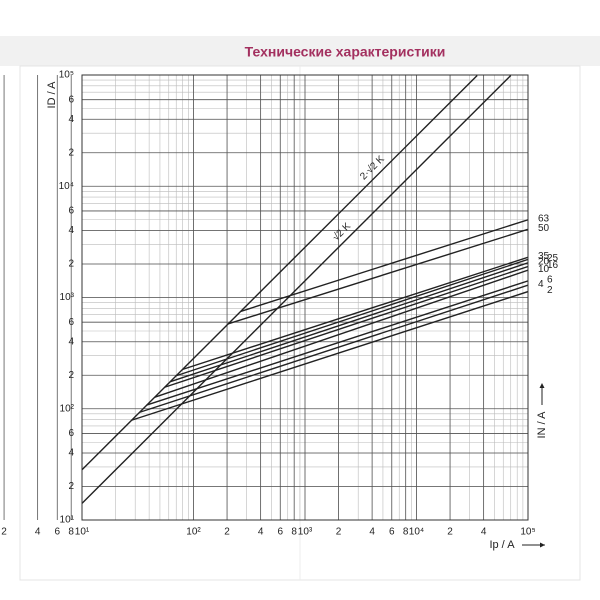 The width and height of the screenshot is (600, 600). I want to click on legend-label: 10, so click(544, 269).